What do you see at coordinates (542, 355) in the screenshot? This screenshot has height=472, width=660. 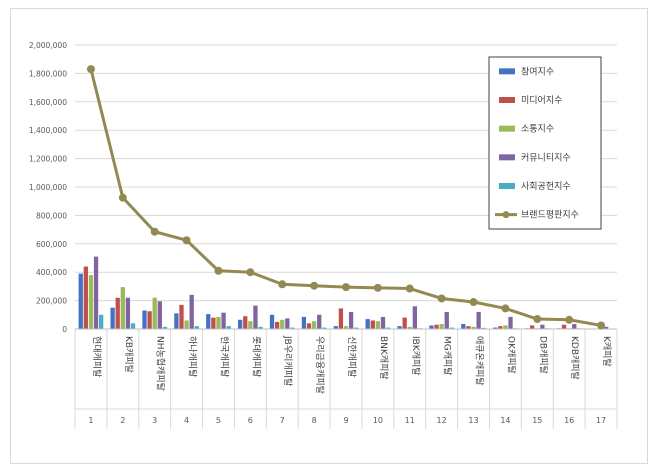 I see `category-label: DB캐피탈` at bounding box center [542, 355].